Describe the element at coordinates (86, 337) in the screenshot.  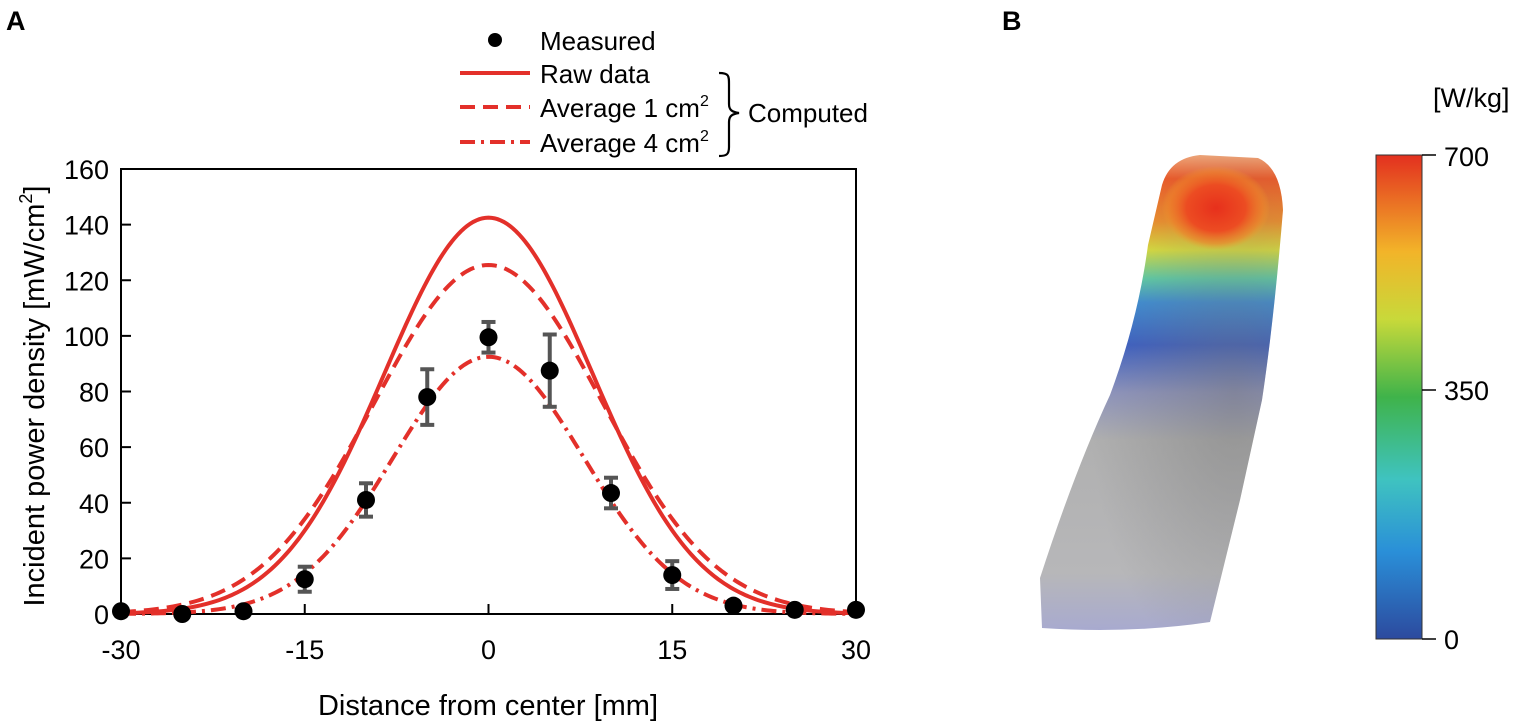
I see `y-tick-label: 100` at that location.